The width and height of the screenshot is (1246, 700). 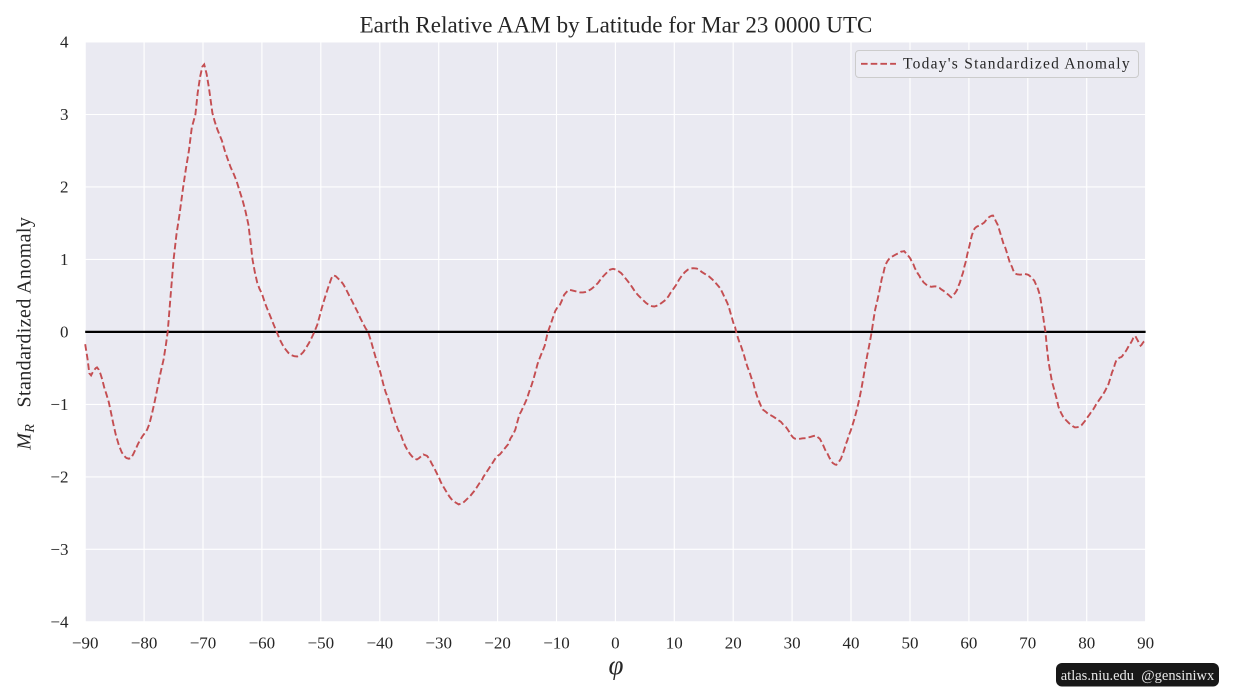 What do you see at coordinates (262, 643) in the screenshot?
I see `svg-text: −60` at bounding box center [262, 643].